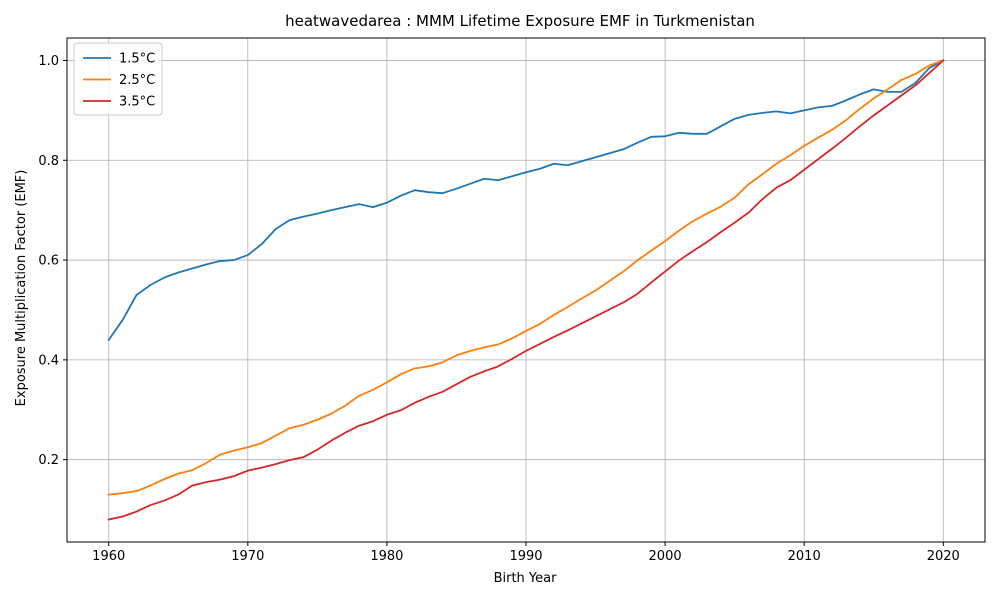  Describe the element at coordinates (48, 360) in the screenshot. I see `y-tick-label: 0.4` at that location.